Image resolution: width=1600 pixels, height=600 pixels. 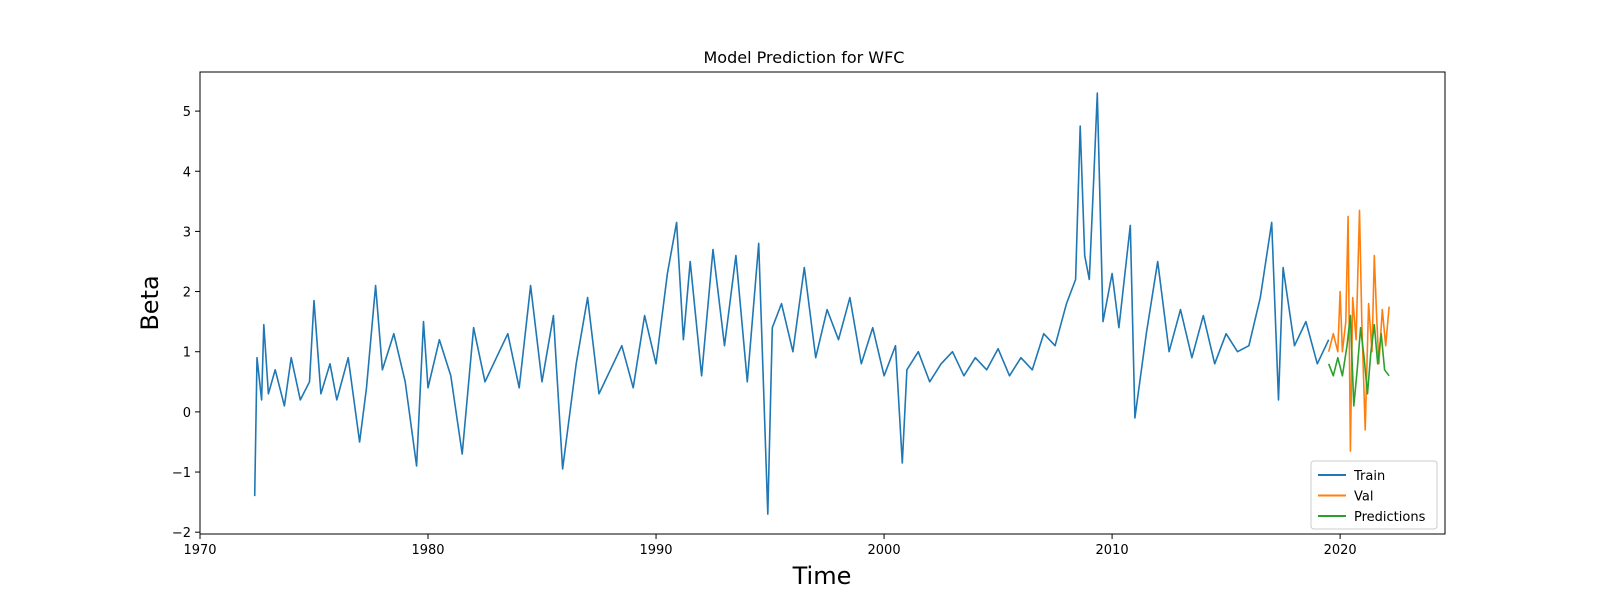 What do you see at coordinates (427, 550) in the screenshot?
I see `x-tick-label: 1980` at bounding box center [427, 550].